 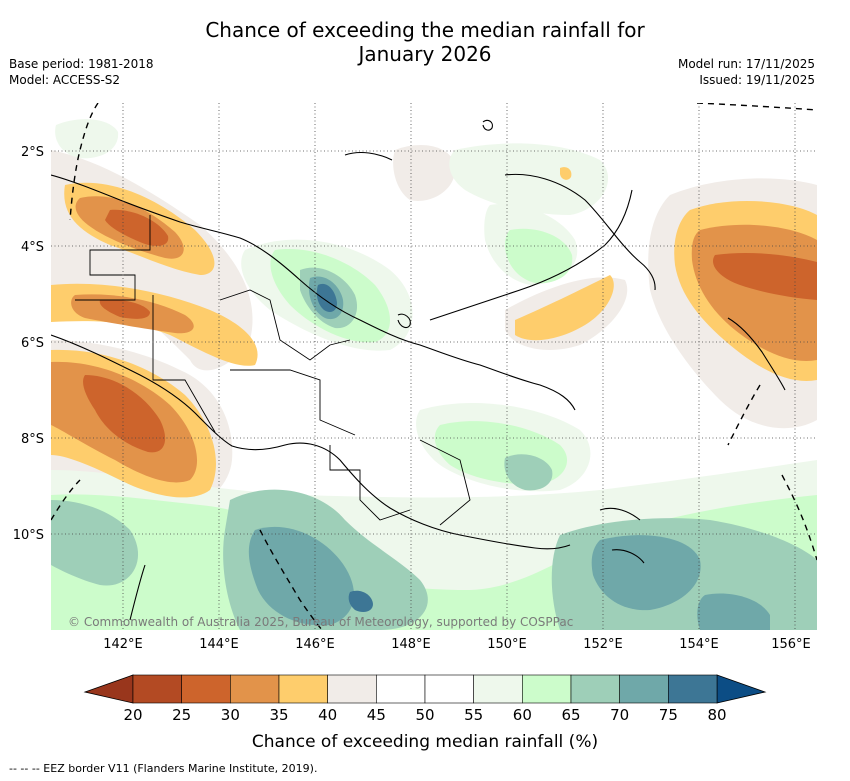 I want to click on colorbar-tick-label: 50, so click(x=424, y=715).